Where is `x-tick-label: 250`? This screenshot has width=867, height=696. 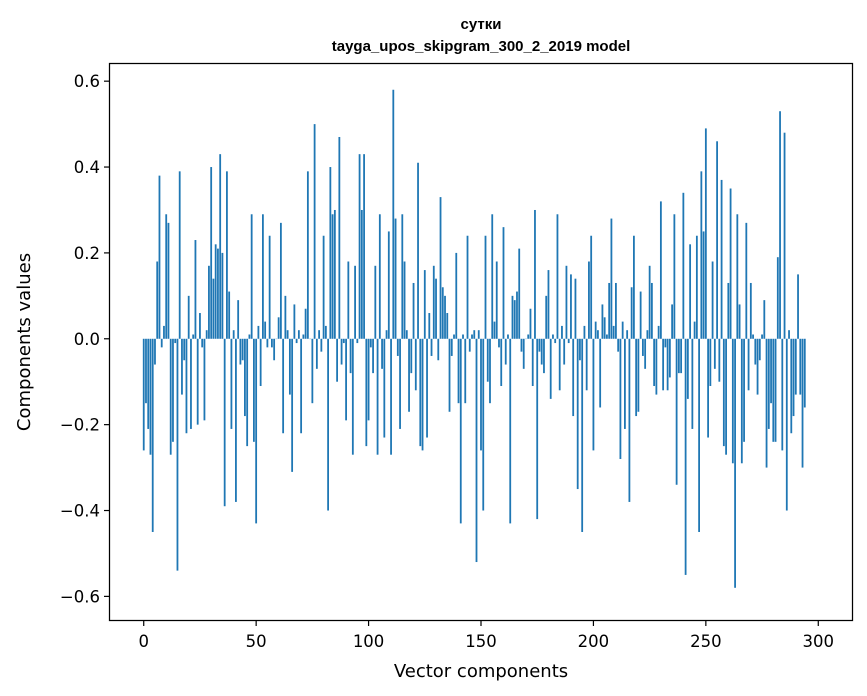
x-tick-label: 250 is located at coordinates (706, 641).